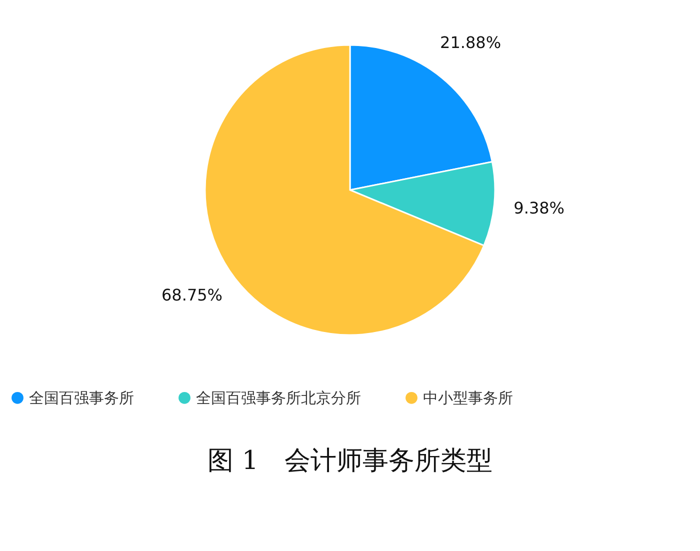  I want to click on legend-label: 中小型事务所, so click(468, 397).